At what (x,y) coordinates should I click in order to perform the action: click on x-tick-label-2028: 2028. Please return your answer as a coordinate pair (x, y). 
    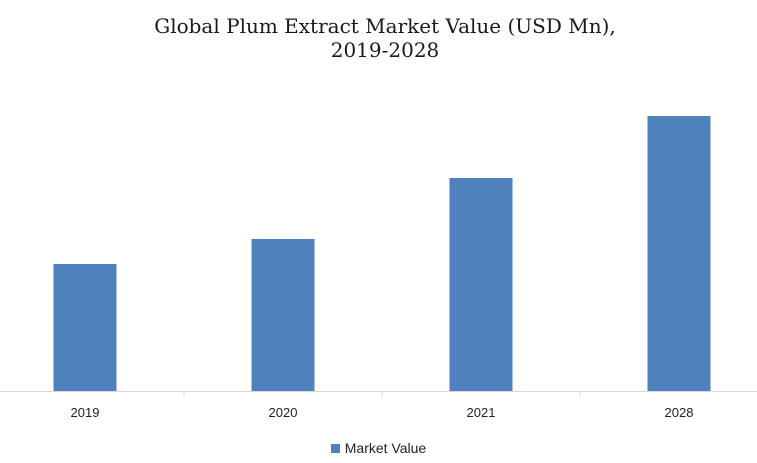
    Looking at the image, I should click on (679, 412).